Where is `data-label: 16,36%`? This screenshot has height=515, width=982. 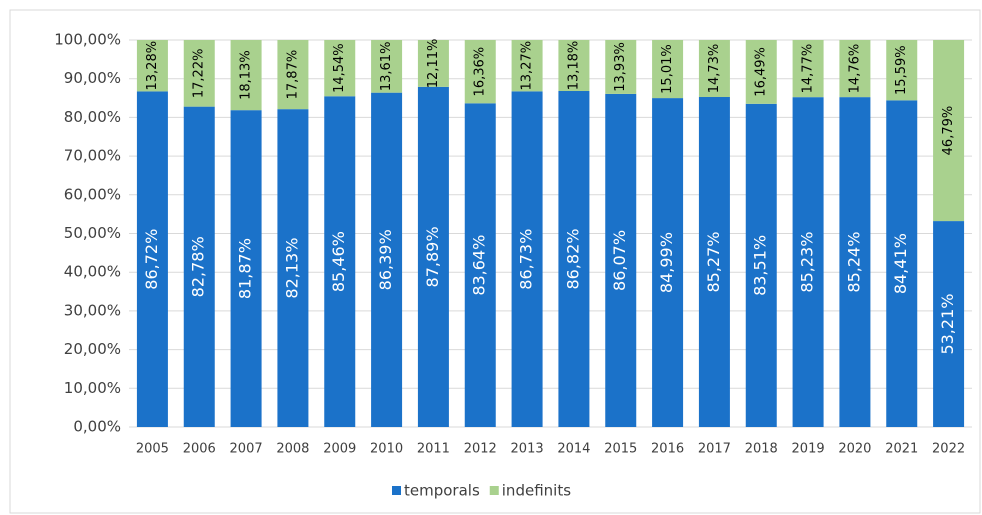
data-label: 16,36% is located at coordinates (480, 72).